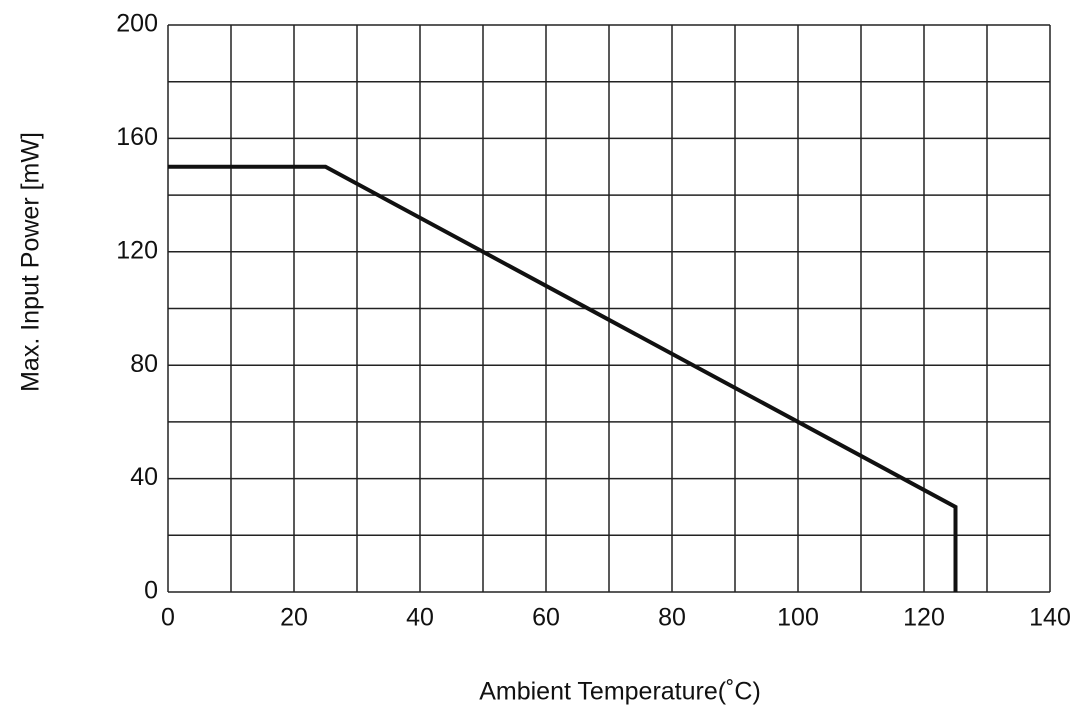  I want to click on x-tick-label: 20, so click(294, 618).